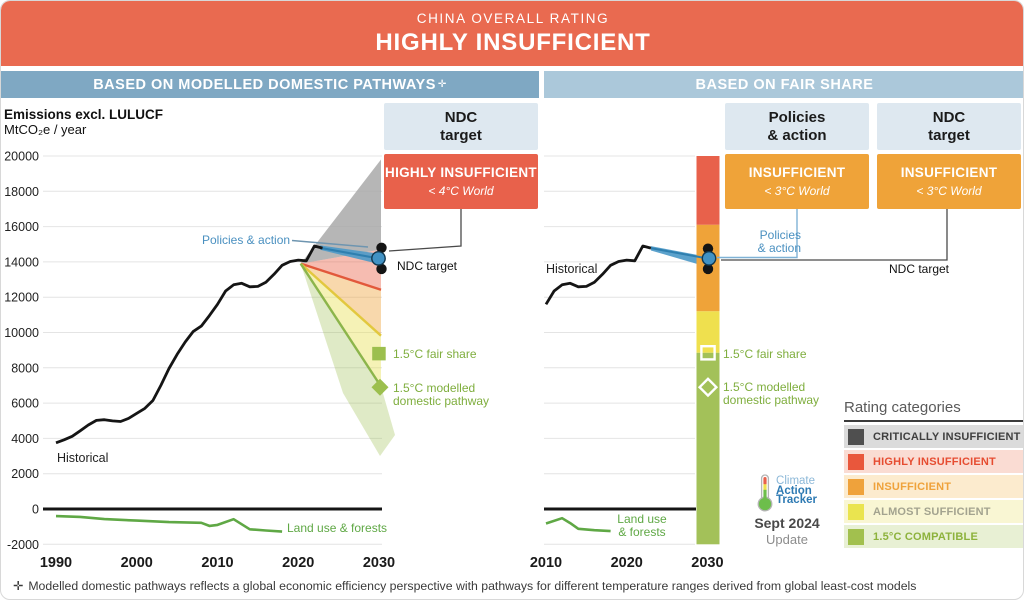 The height and width of the screenshot is (600, 1024). I want to click on land-use-line2: & forests, so click(642, 532).